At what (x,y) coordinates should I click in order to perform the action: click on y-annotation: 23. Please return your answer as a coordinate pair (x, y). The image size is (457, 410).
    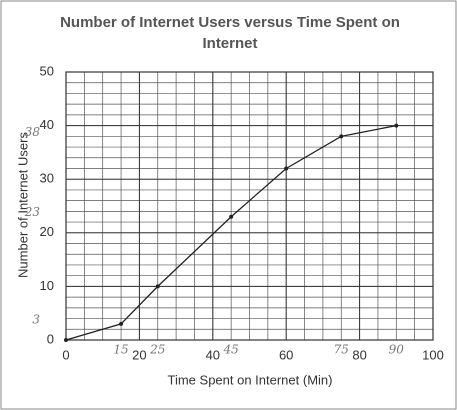
    Looking at the image, I should click on (32, 212).